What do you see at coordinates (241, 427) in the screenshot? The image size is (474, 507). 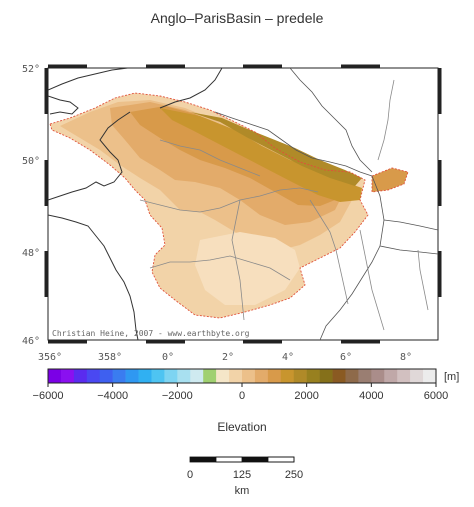 I see `colorbar-label: Elevation` at bounding box center [241, 427].